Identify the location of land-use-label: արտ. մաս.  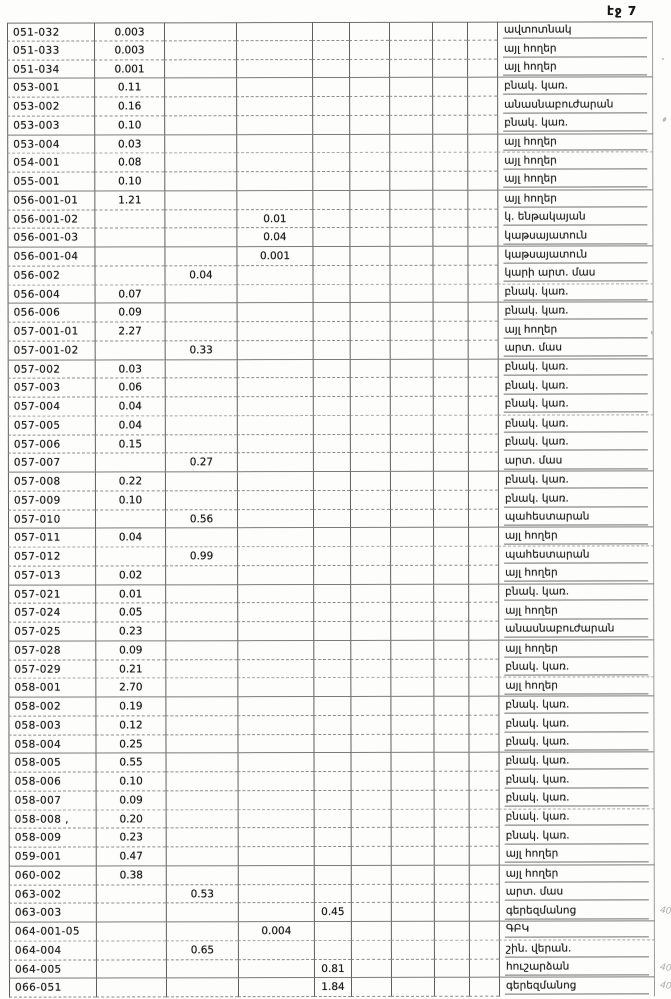
(575, 349).